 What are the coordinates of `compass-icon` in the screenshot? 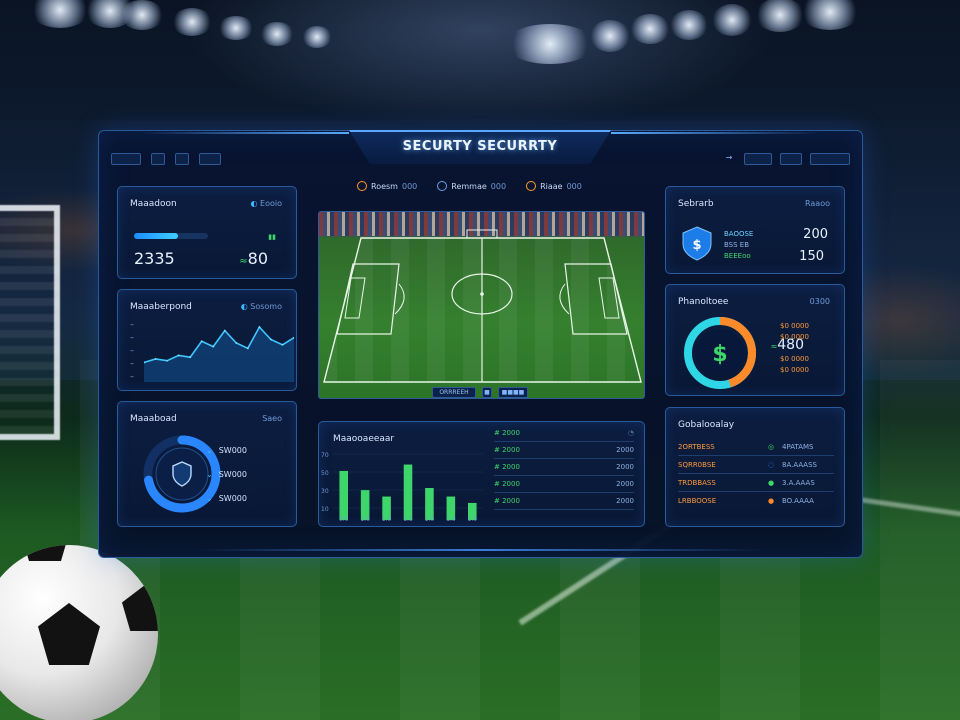 It's located at (442, 186).